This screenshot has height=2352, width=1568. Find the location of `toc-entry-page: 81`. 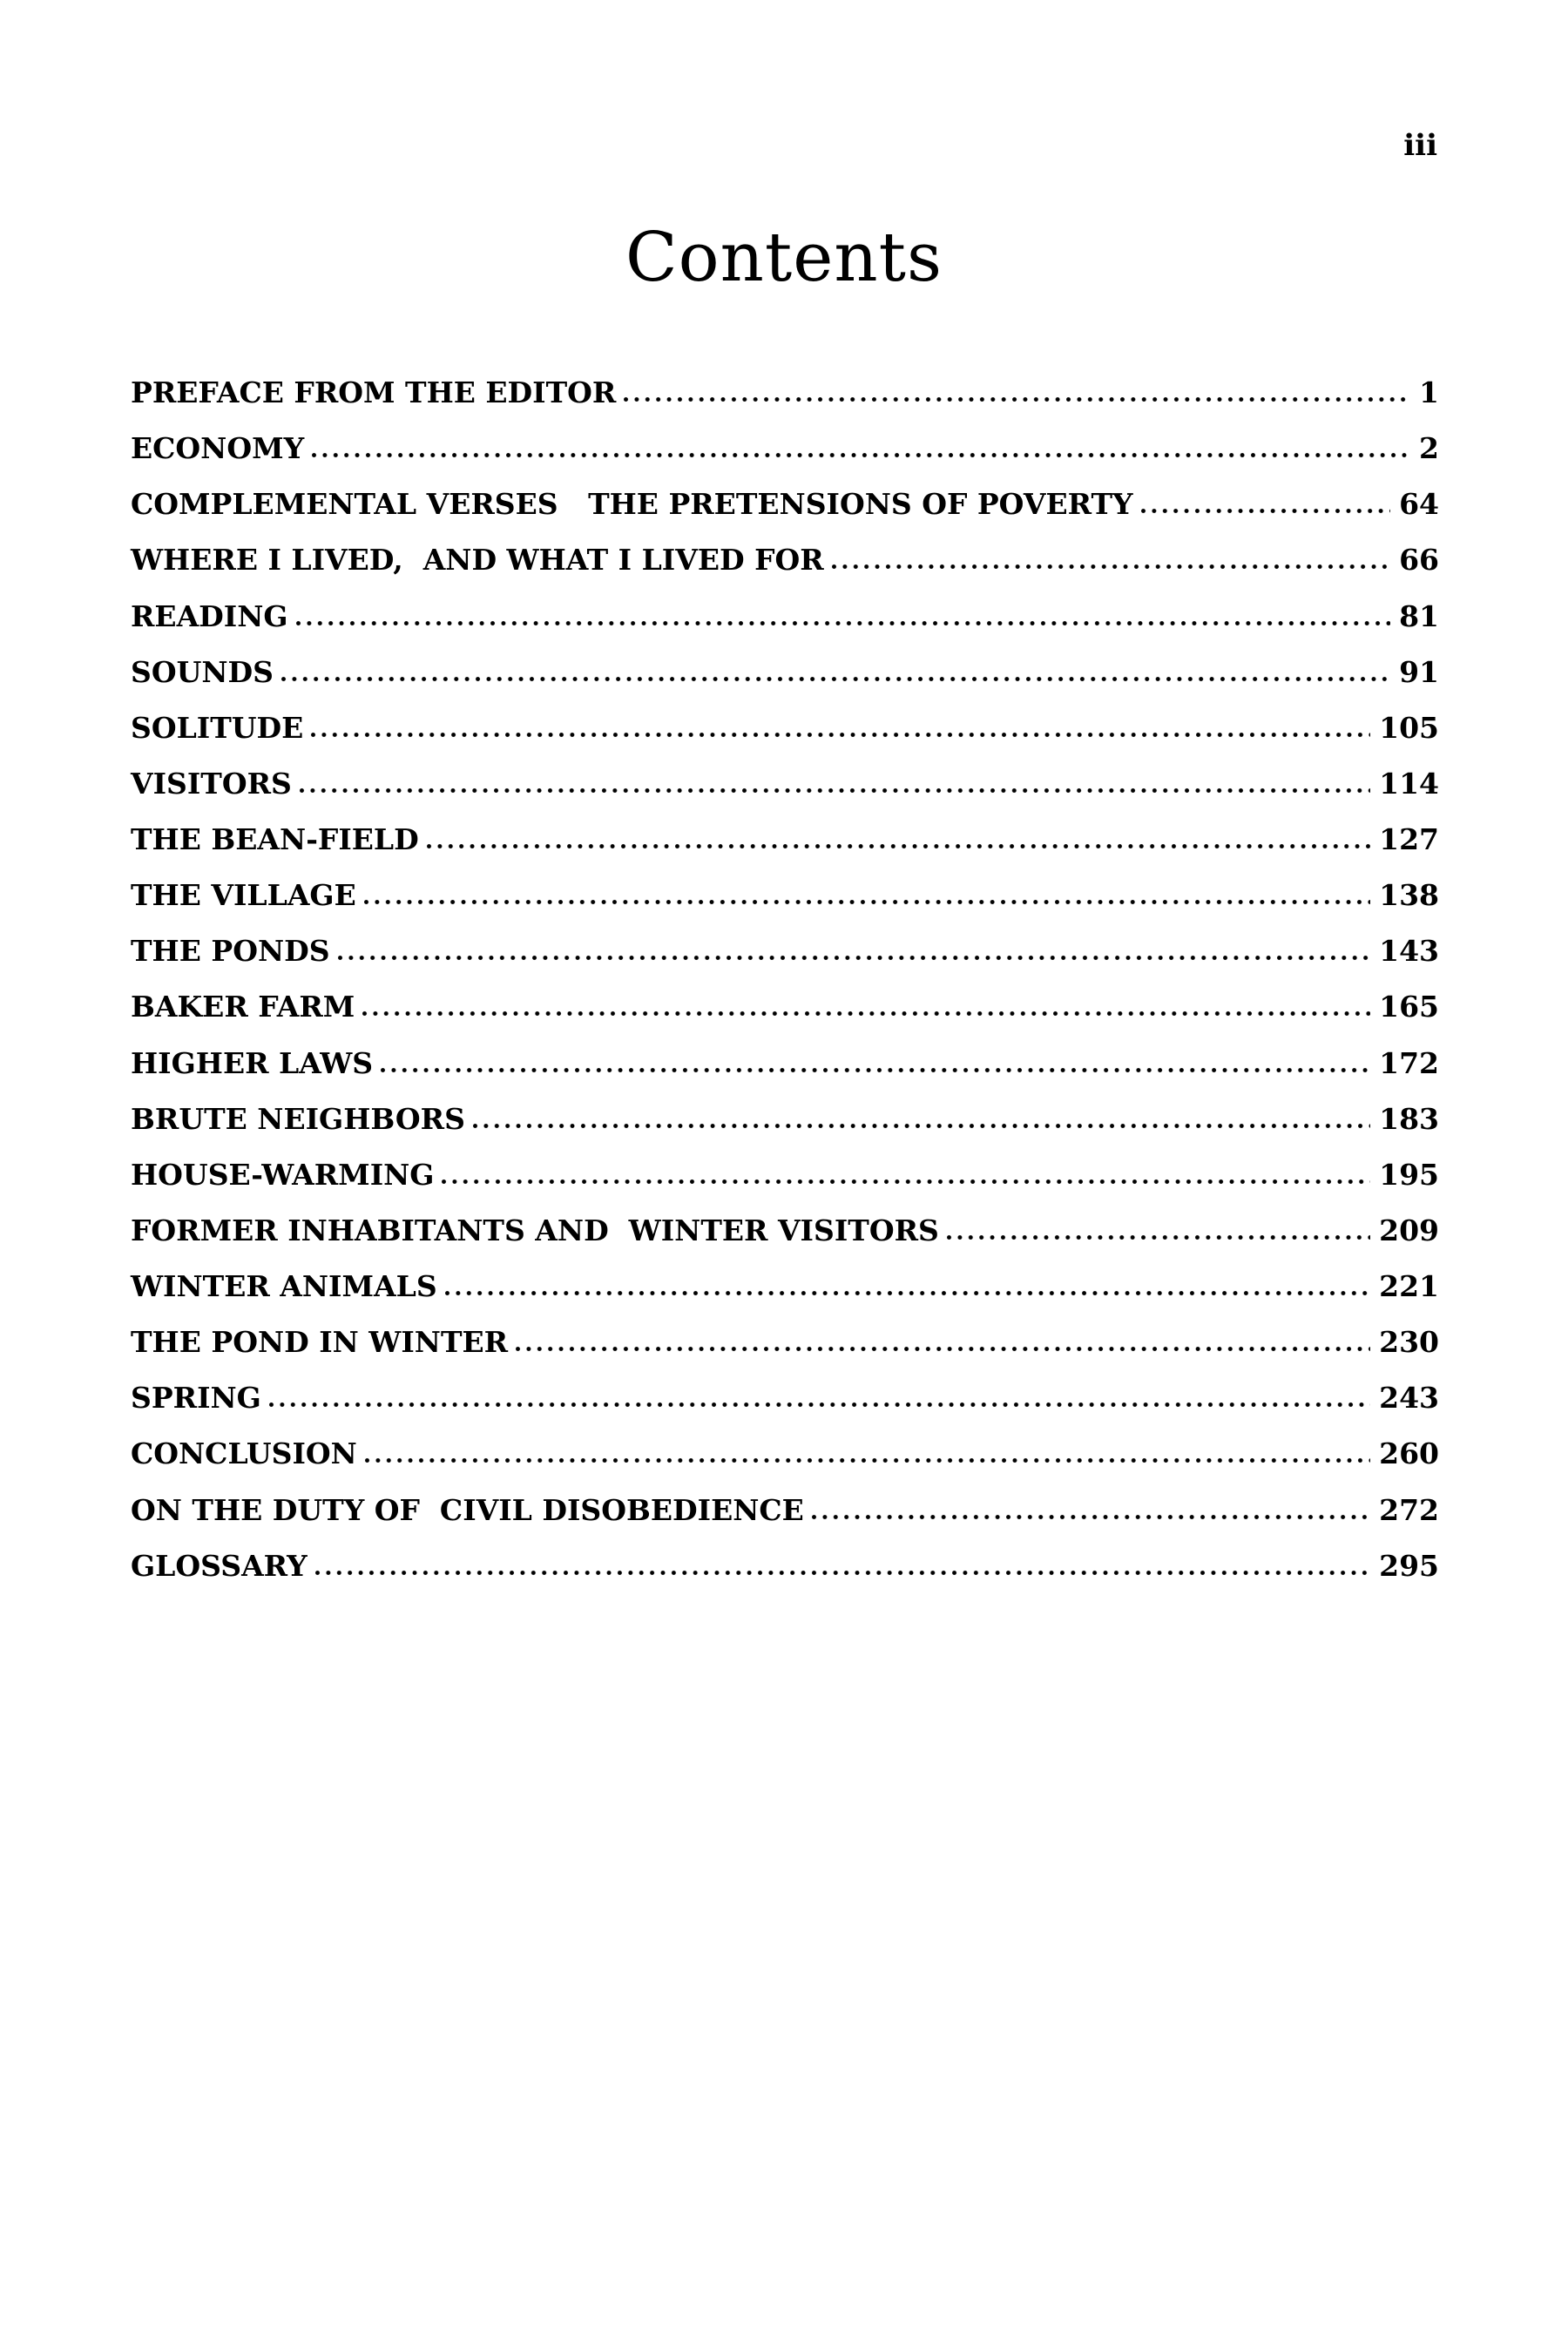

toc-entry-page: 81 is located at coordinates (1419, 615).